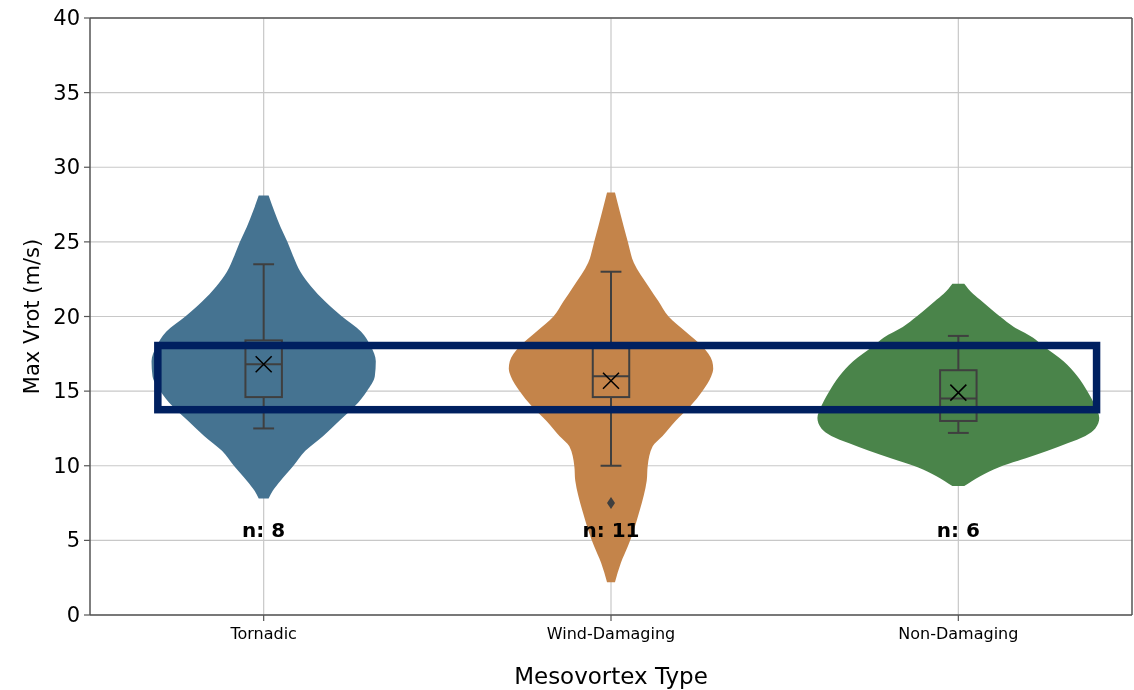 Image resolution: width=1134 pixels, height=690 pixels. I want to click on x-tick-label: Tornadic, so click(263, 633).